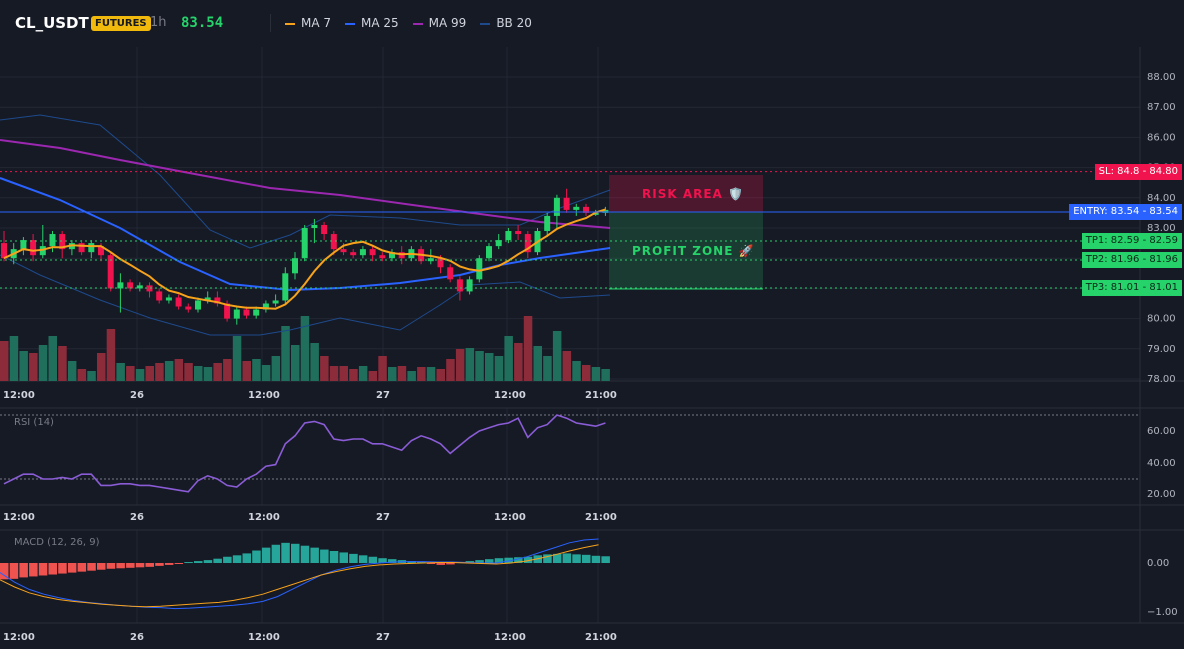  I want to click on macd-title: MACD (12, 26, 9), so click(57, 542).